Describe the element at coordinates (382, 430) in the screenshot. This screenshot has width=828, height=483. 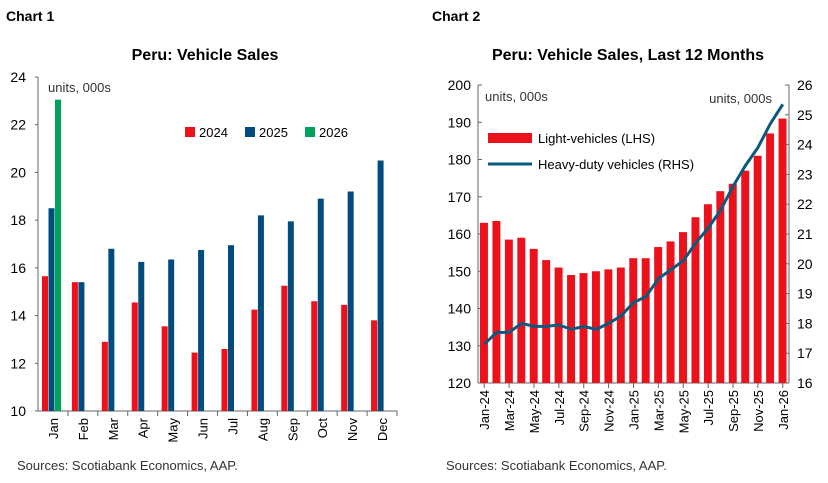
I see `x-tick-label: Dec` at that location.